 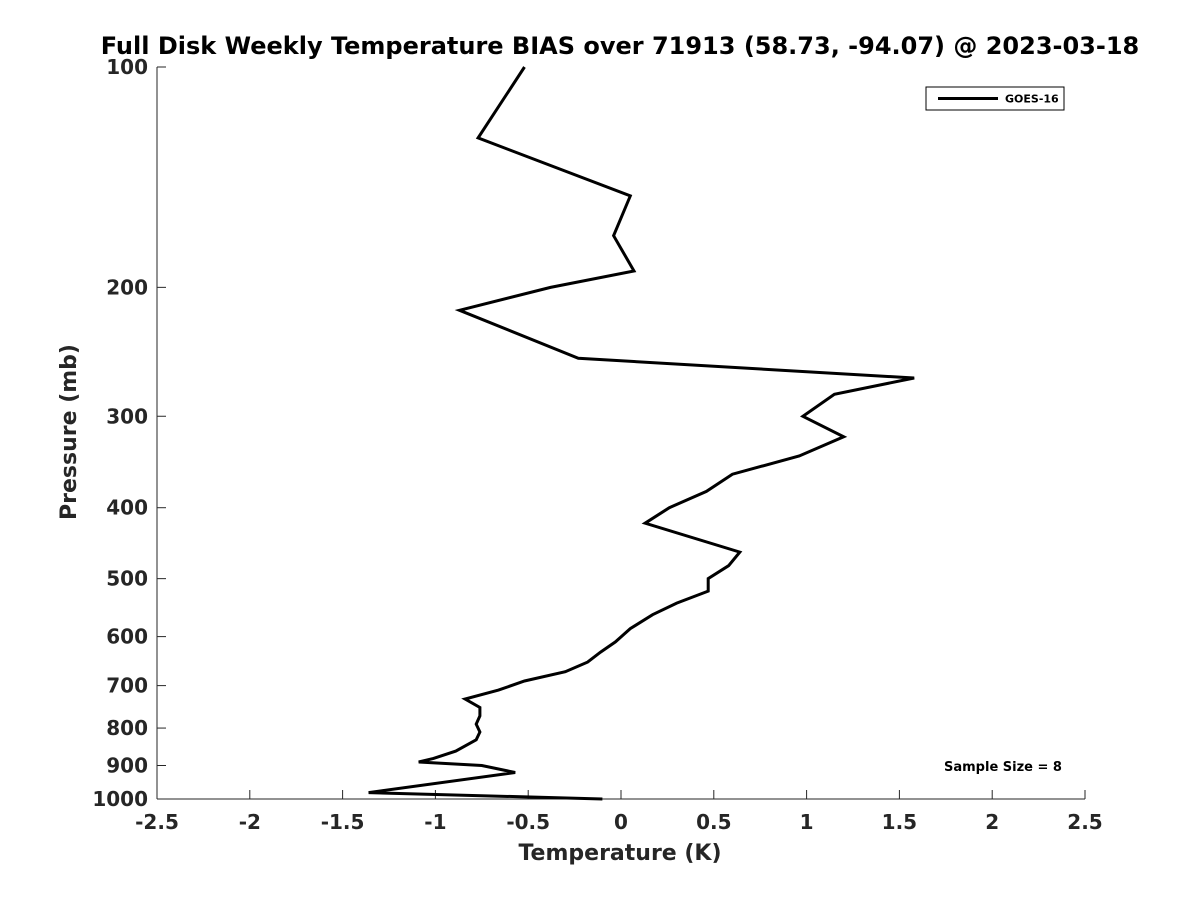 I want to click on x-tick-label: 1, so click(x=807, y=822).